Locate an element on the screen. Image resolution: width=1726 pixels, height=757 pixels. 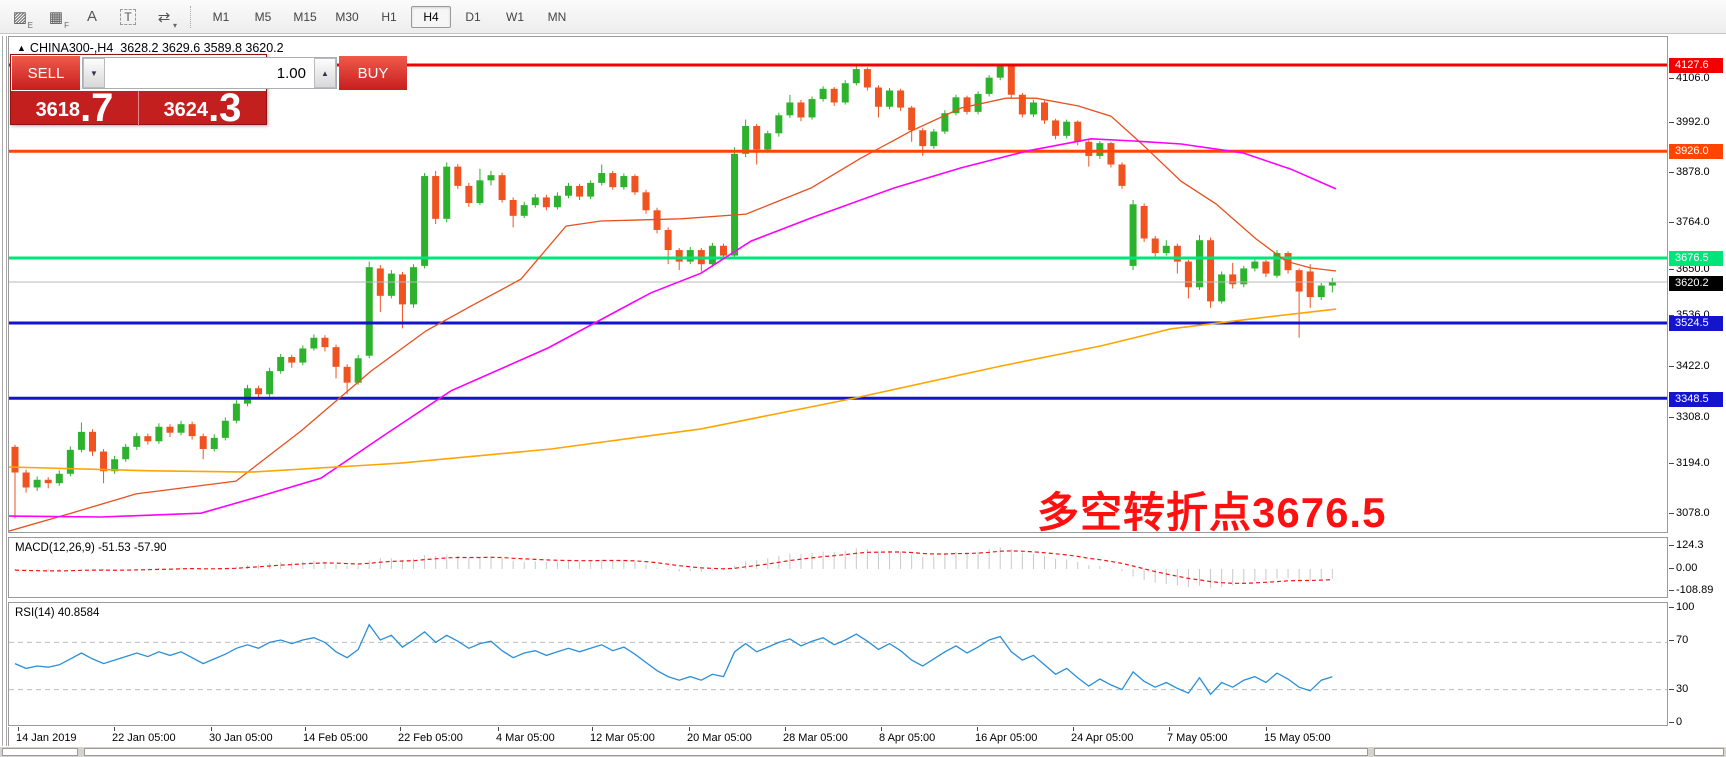
date-tick: 12 Mar 05:00 is located at coordinates (622, 735).